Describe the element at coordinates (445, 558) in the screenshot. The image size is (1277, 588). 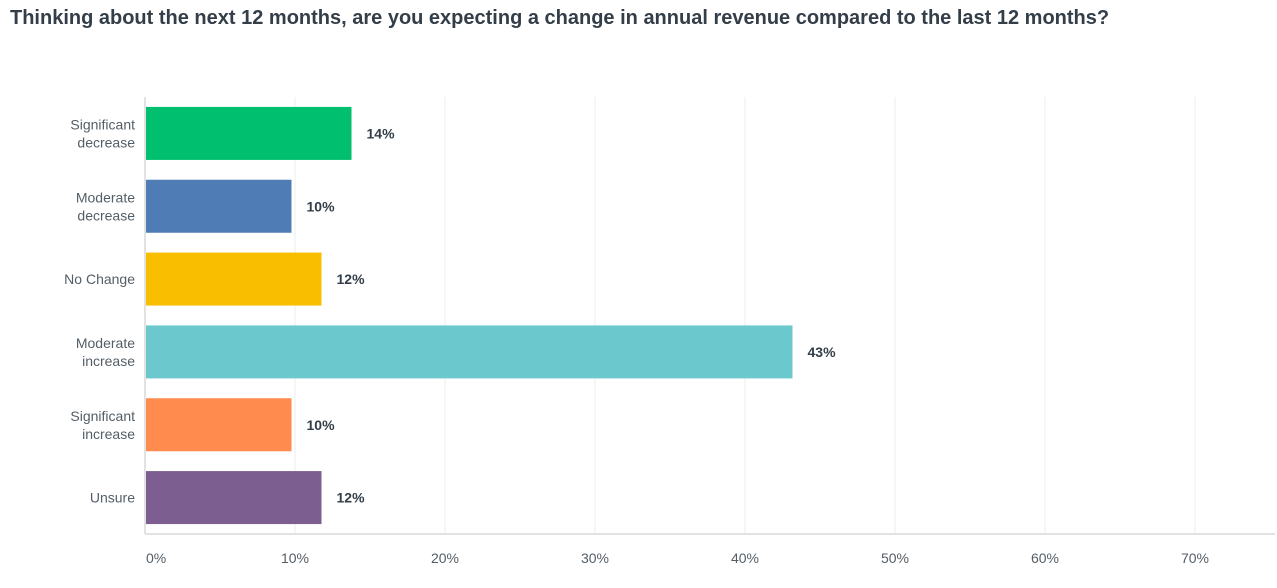
I see `x-tick-label: 20%` at that location.